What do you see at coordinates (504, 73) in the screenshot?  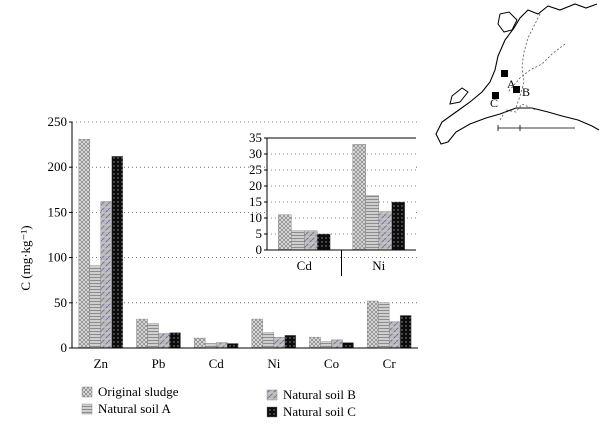 I see `site-marker-a` at bounding box center [504, 73].